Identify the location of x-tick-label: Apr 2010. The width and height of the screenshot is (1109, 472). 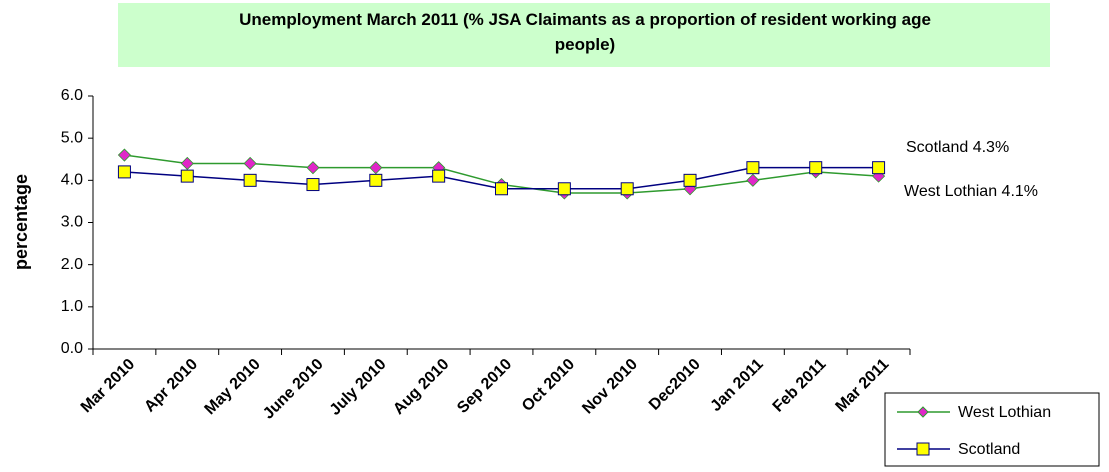
(171, 386).